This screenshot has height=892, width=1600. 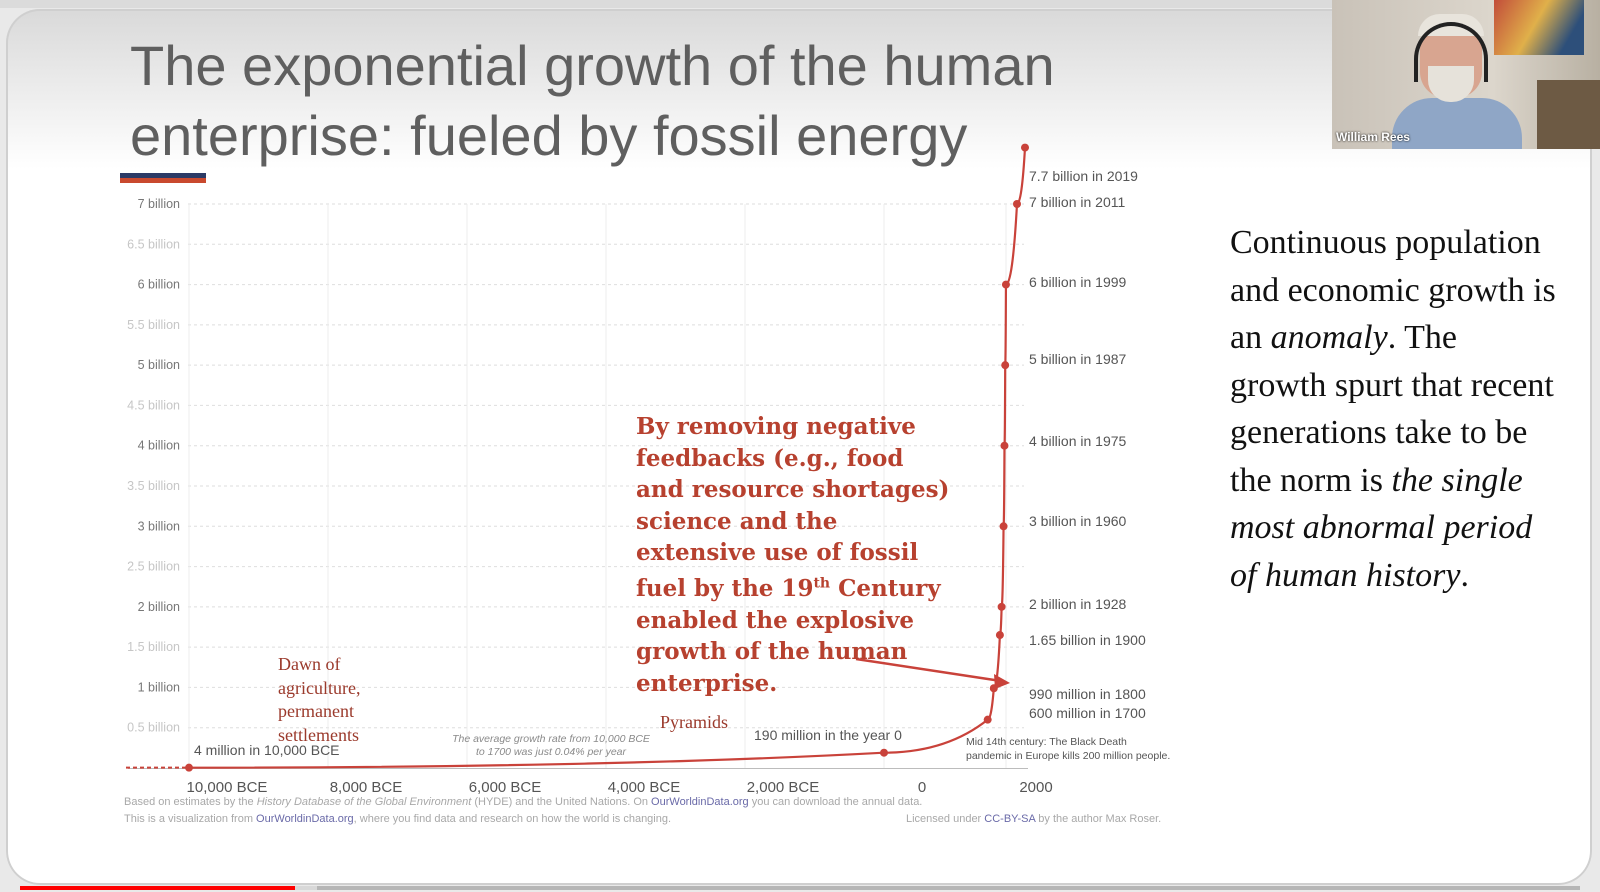 What do you see at coordinates (1373, 137) in the screenshot?
I see `speaker-name: William Rees` at bounding box center [1373, 137].